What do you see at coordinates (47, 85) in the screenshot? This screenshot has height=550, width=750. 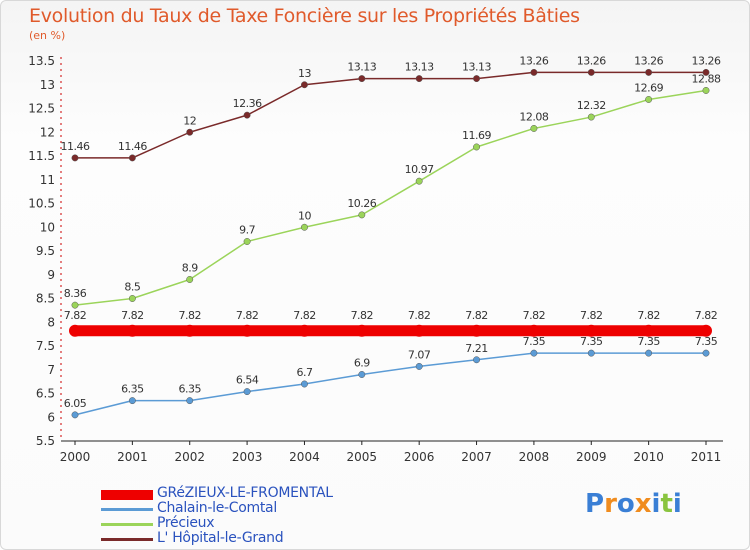 I see `y-tick-label: 13` at bounding box center [47, 85].